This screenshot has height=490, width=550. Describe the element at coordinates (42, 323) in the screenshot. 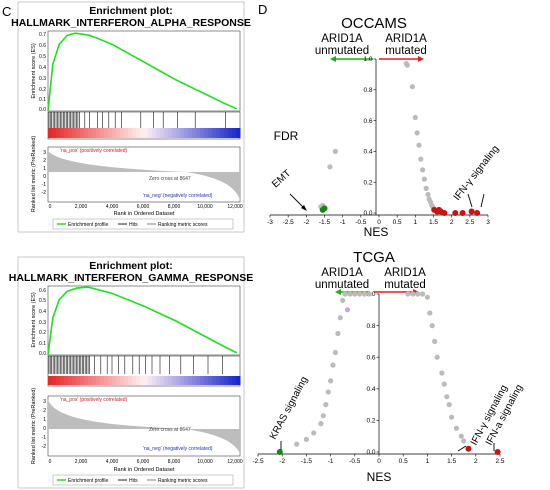

I see `es-tick: 0.3` at that location.